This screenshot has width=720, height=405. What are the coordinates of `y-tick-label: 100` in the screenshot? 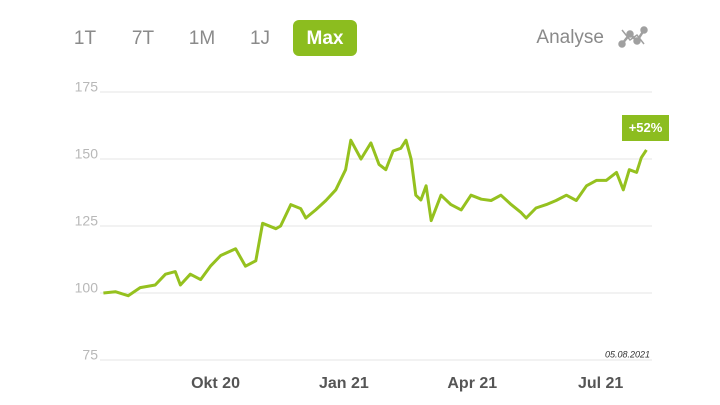 It's located at (87, 288).